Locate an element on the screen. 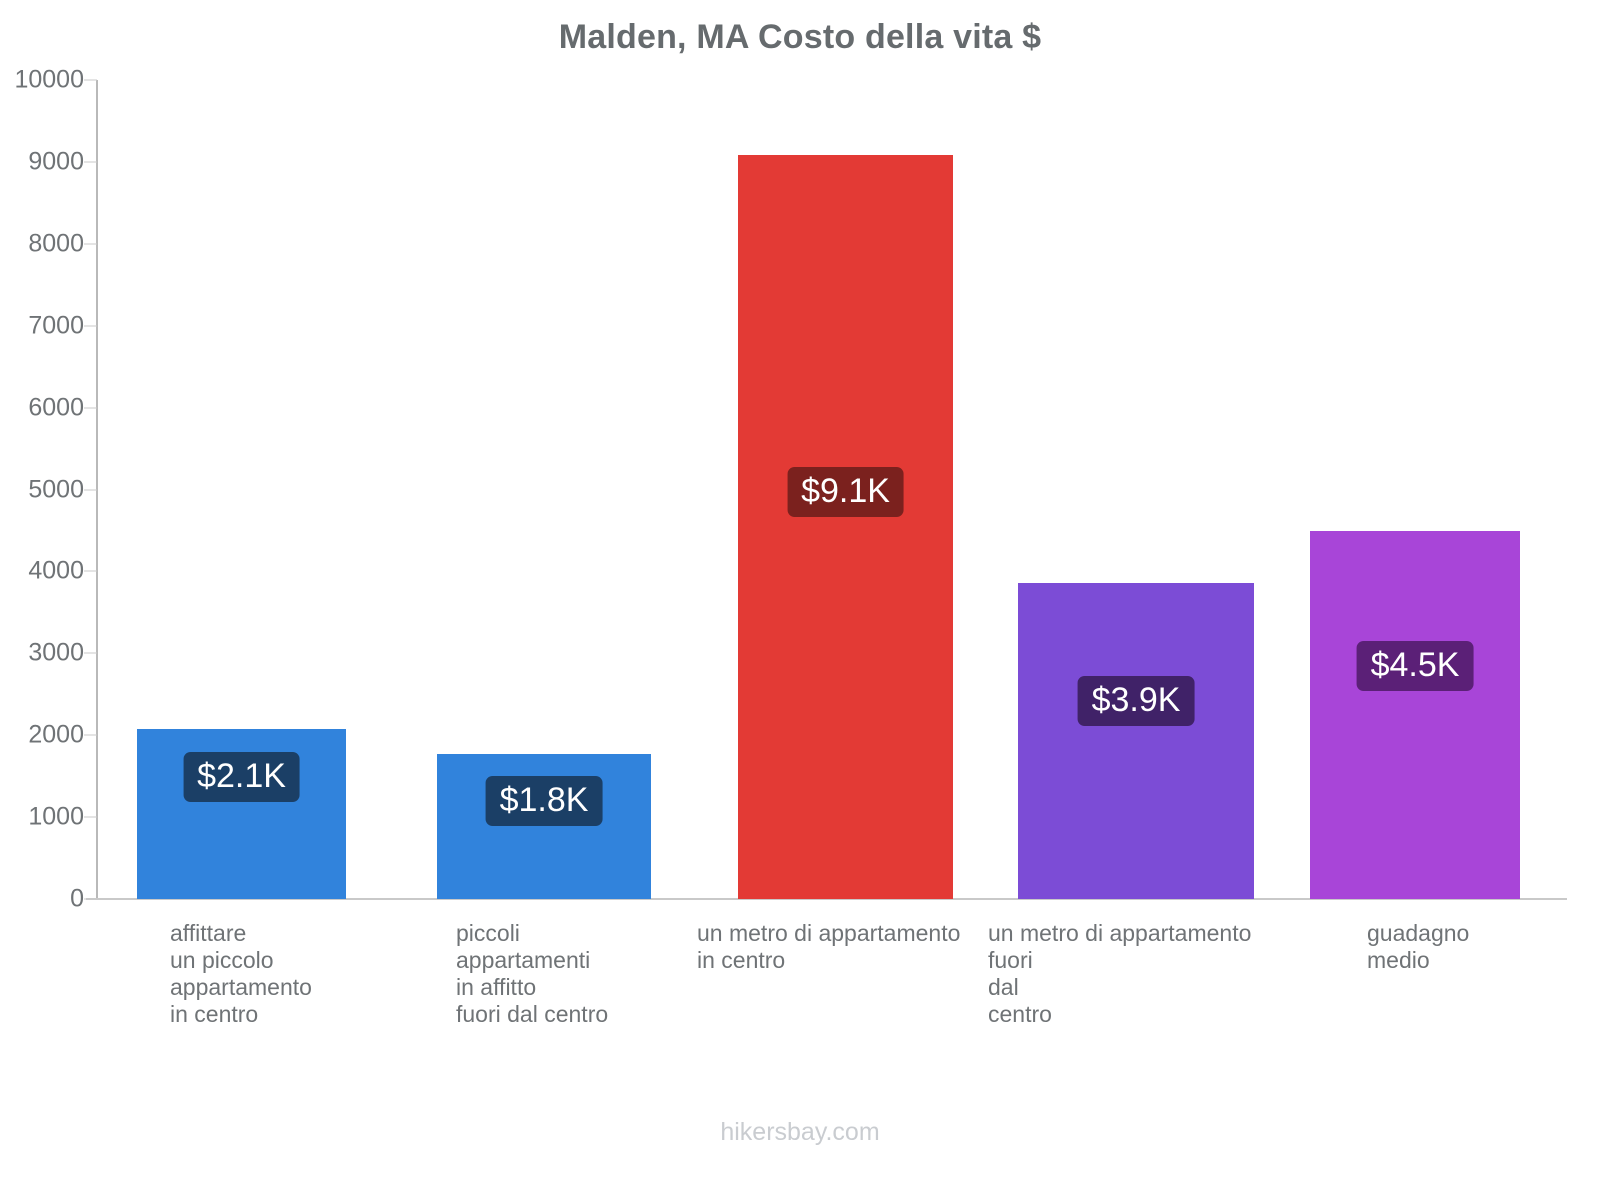 The height and width of the screenshot is (1200, 1600). y-tick-label: 1000 is located at coordinates (56, 816).